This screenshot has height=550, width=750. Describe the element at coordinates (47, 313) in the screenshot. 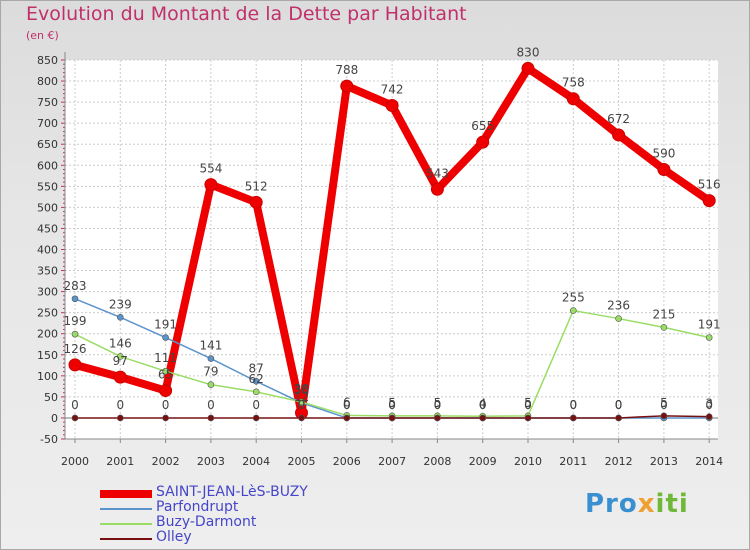

I see `y-tick-label-250: 250` at that location.